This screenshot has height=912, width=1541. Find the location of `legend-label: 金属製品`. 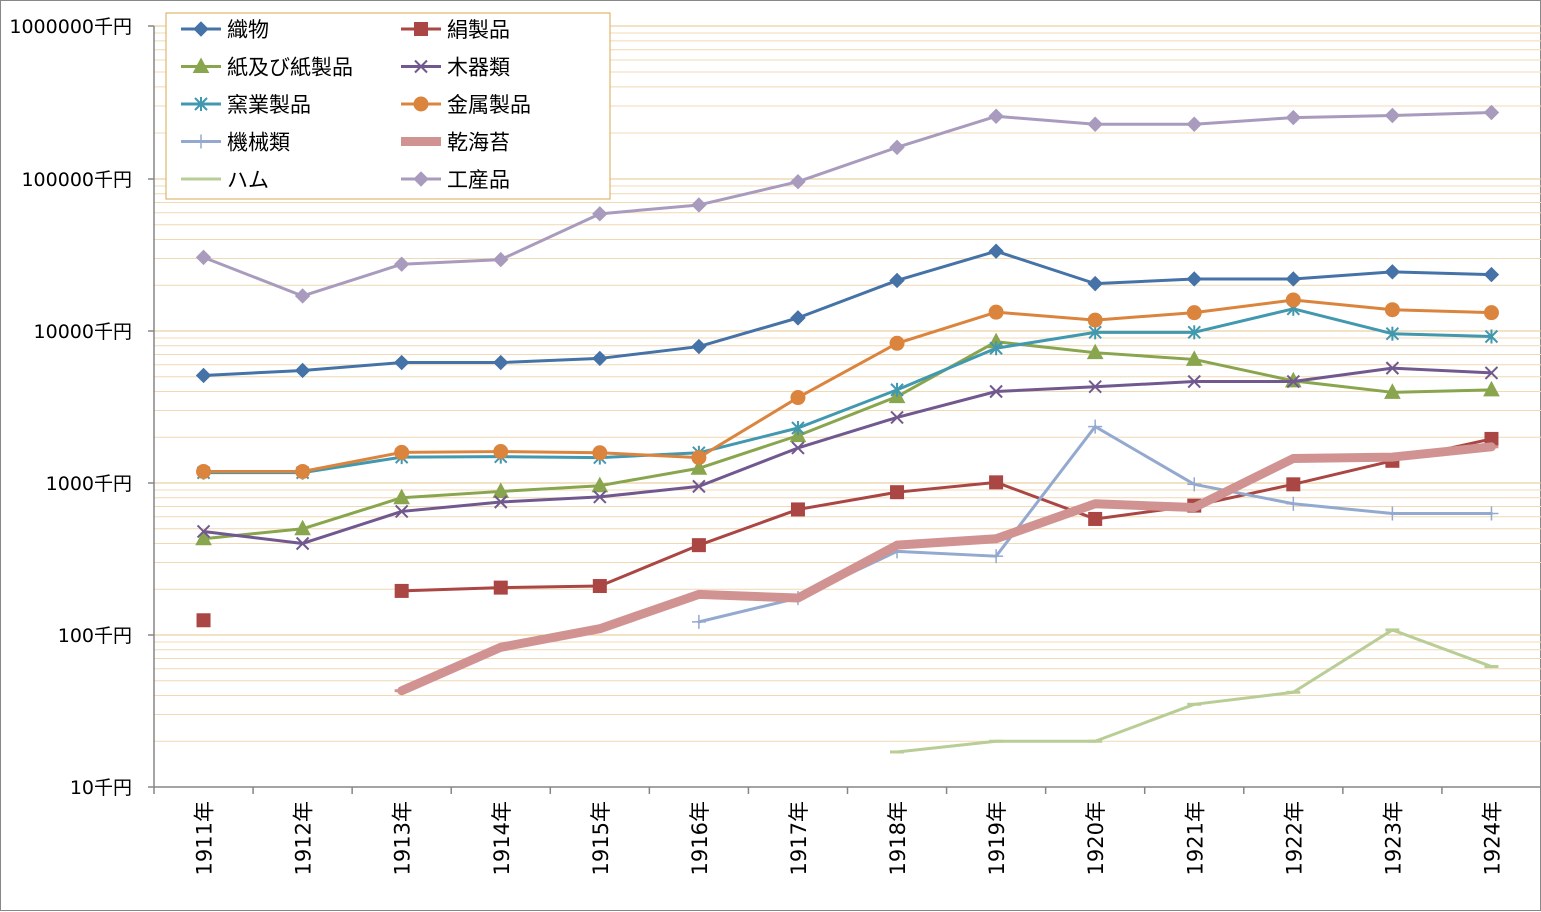

legend-label: 金属製品 is located at coordinates (489, 105).